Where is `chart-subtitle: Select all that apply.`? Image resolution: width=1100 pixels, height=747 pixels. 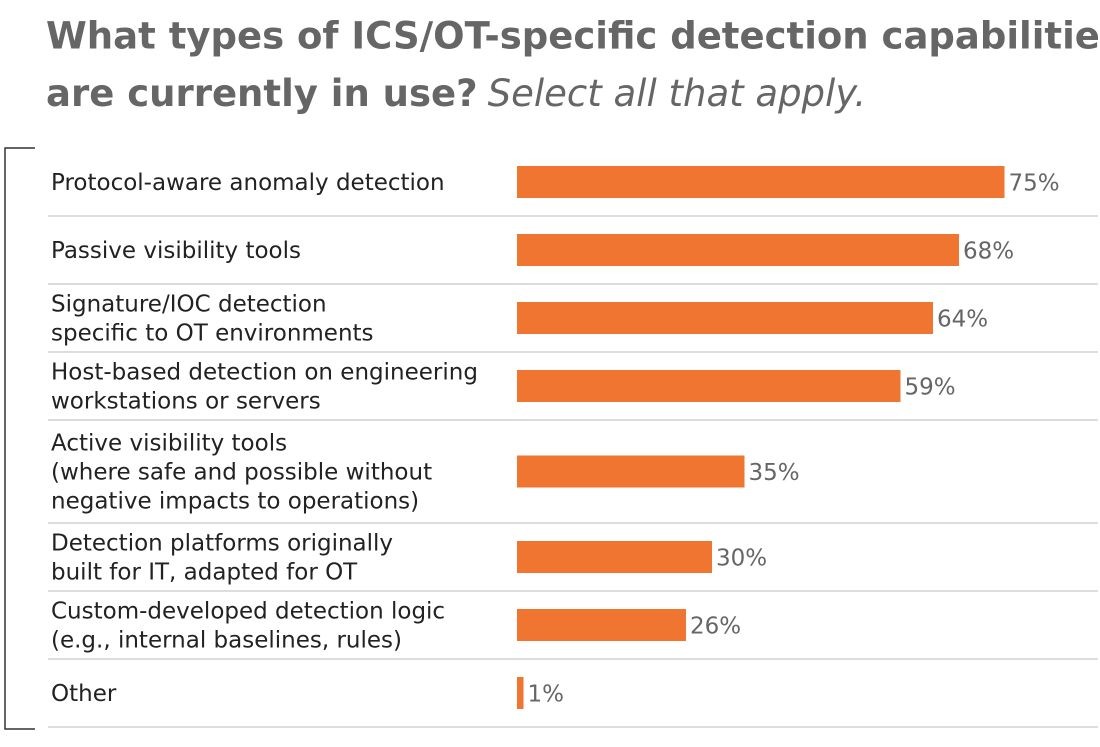 chart-subtitle: Select all that apply. is located at coordinates (677, 93).